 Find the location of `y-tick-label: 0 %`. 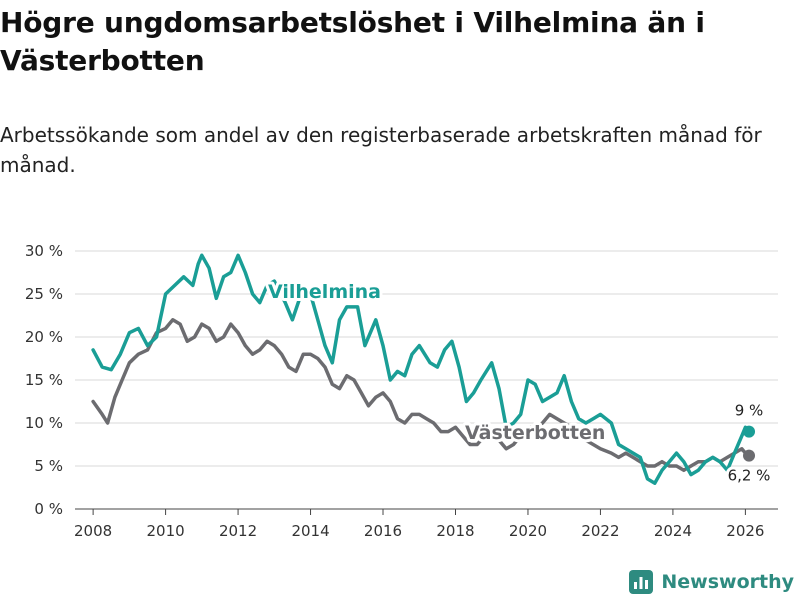

y-tick-label: 0 % is located at coordinates (48, 509).